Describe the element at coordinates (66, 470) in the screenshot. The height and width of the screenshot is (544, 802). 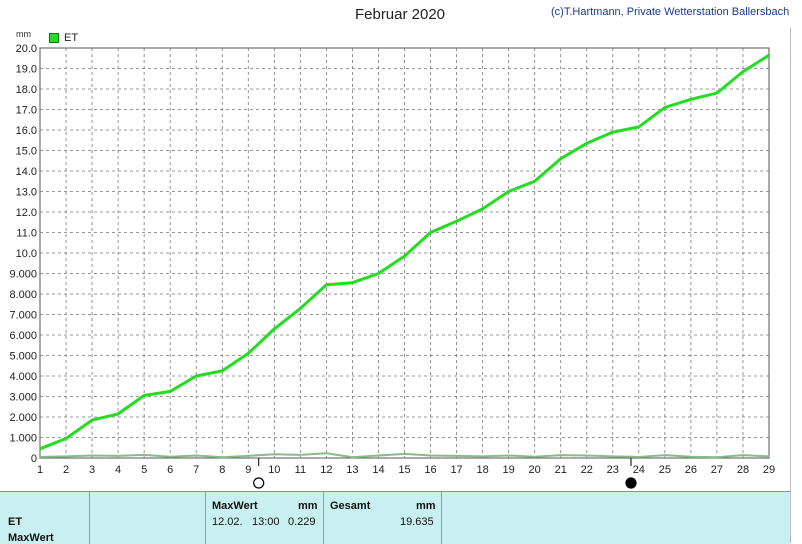
I see `x-tick-label: 2` at that location.